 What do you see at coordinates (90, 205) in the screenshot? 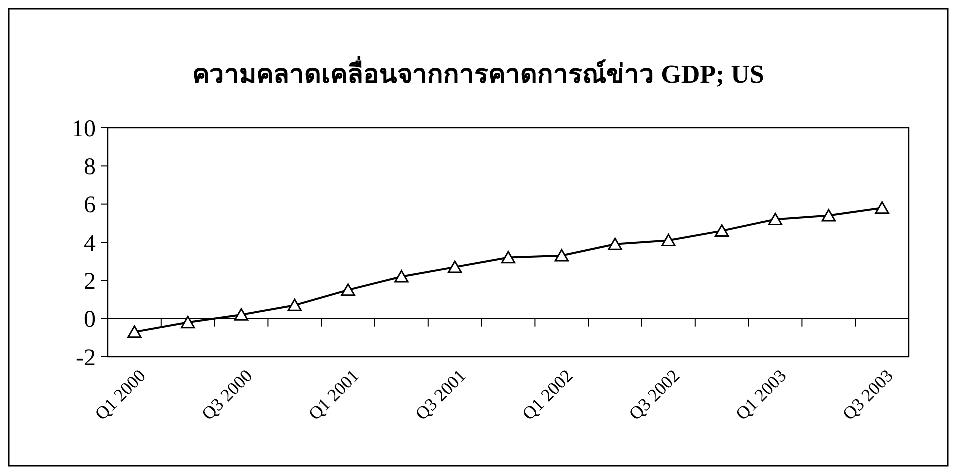
I see `y-tick-label: 6` at bounding box center [90, 205].